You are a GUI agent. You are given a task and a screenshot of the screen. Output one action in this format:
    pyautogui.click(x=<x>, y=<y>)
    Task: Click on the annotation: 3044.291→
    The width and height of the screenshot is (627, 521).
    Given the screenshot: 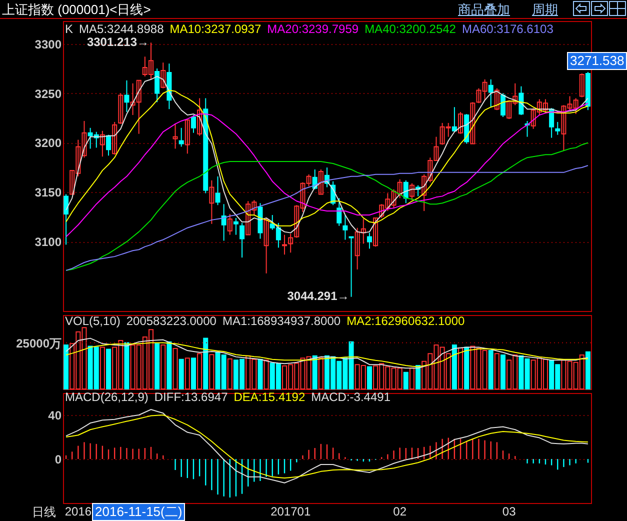 What is the action you would take?
    pyautogui.click(x=318, y=295)
    